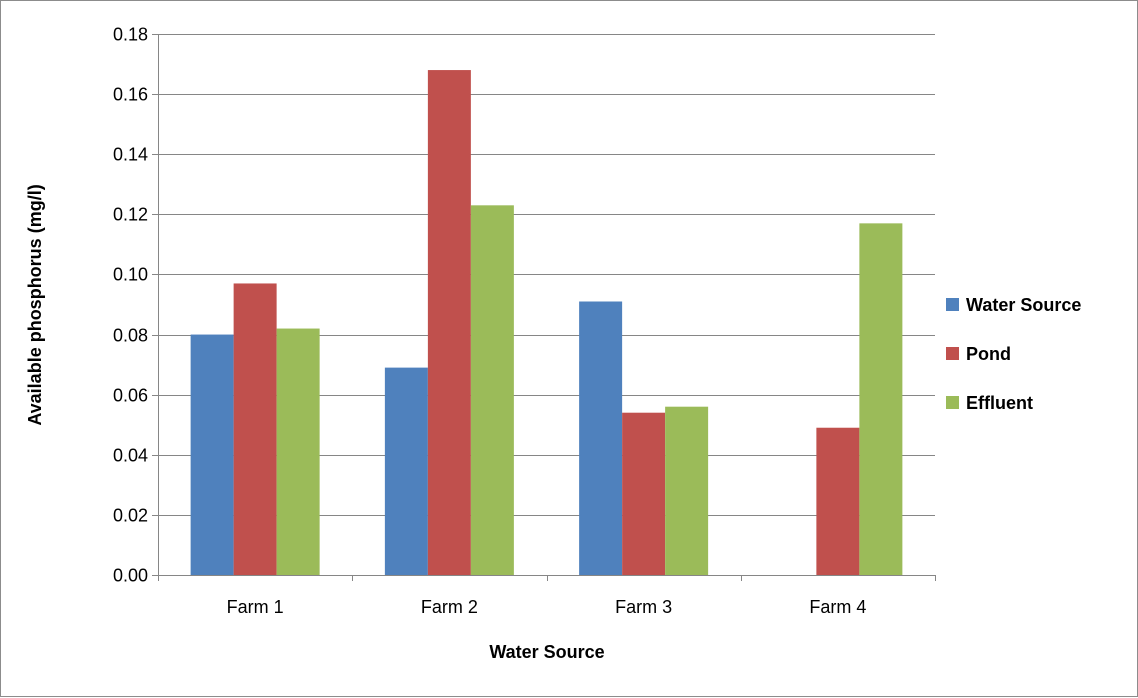  What do you see at coordinates (255, 607) in the screenshot?
I see `x-tick-label: Farm 1` at bounding box center [255, 607].